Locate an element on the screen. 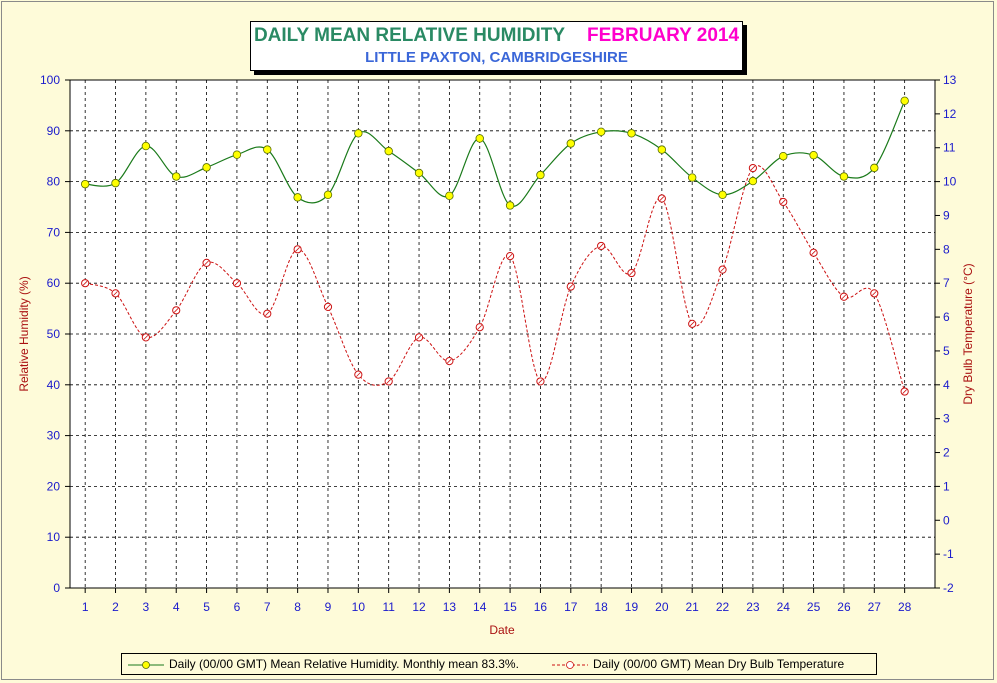  x-tick-label: 28 is located at coordinates (905, 607).